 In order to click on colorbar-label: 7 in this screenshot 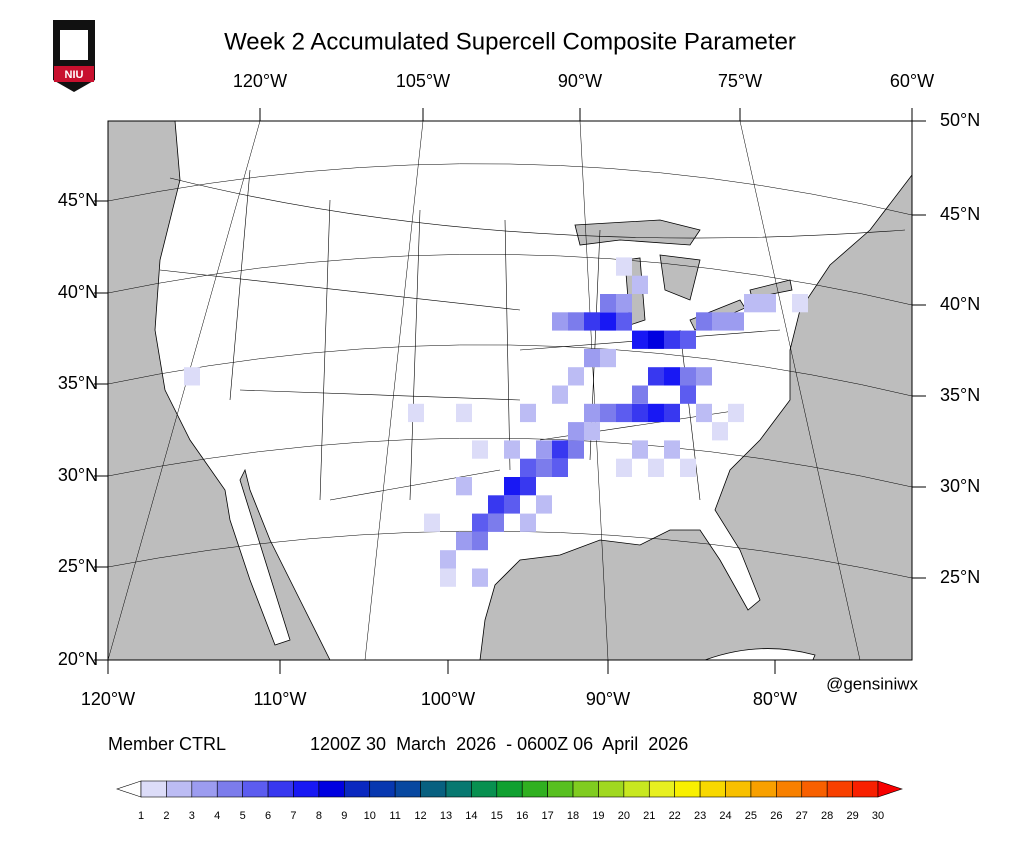, I will do `click(293, 816)`.